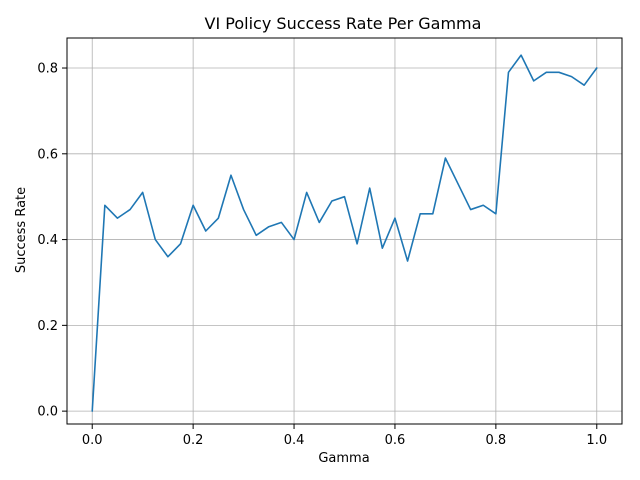 Image resolution: width=640 pixels, height=480 pixels. What do you see at coordinates (47, 326) in the screenshot?
I see `y-tick-label: 0.2` at bounding box center [47, 326].